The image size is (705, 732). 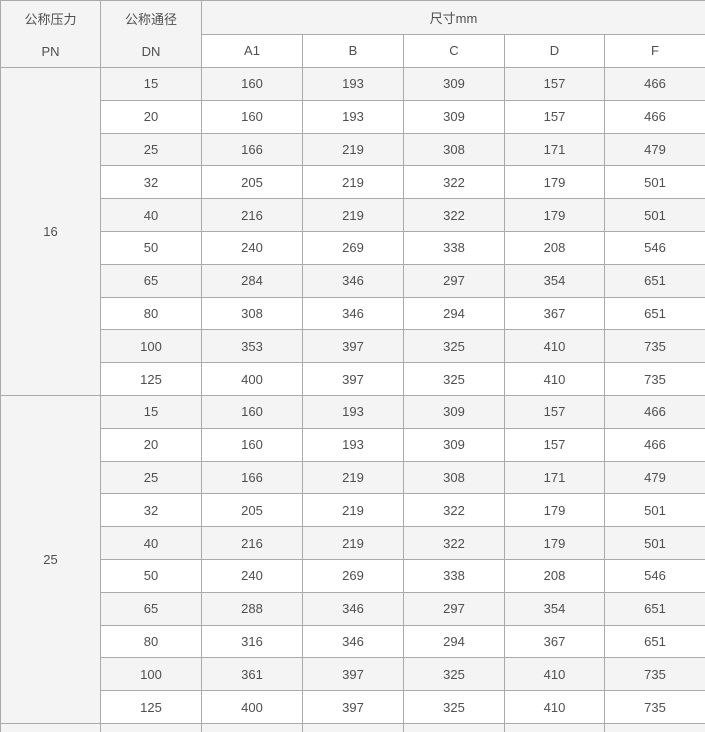 What do you see at coordinates (151, 346) in the screenshot?
I see `cell-dn: 100` at bounding box center [151, 346].